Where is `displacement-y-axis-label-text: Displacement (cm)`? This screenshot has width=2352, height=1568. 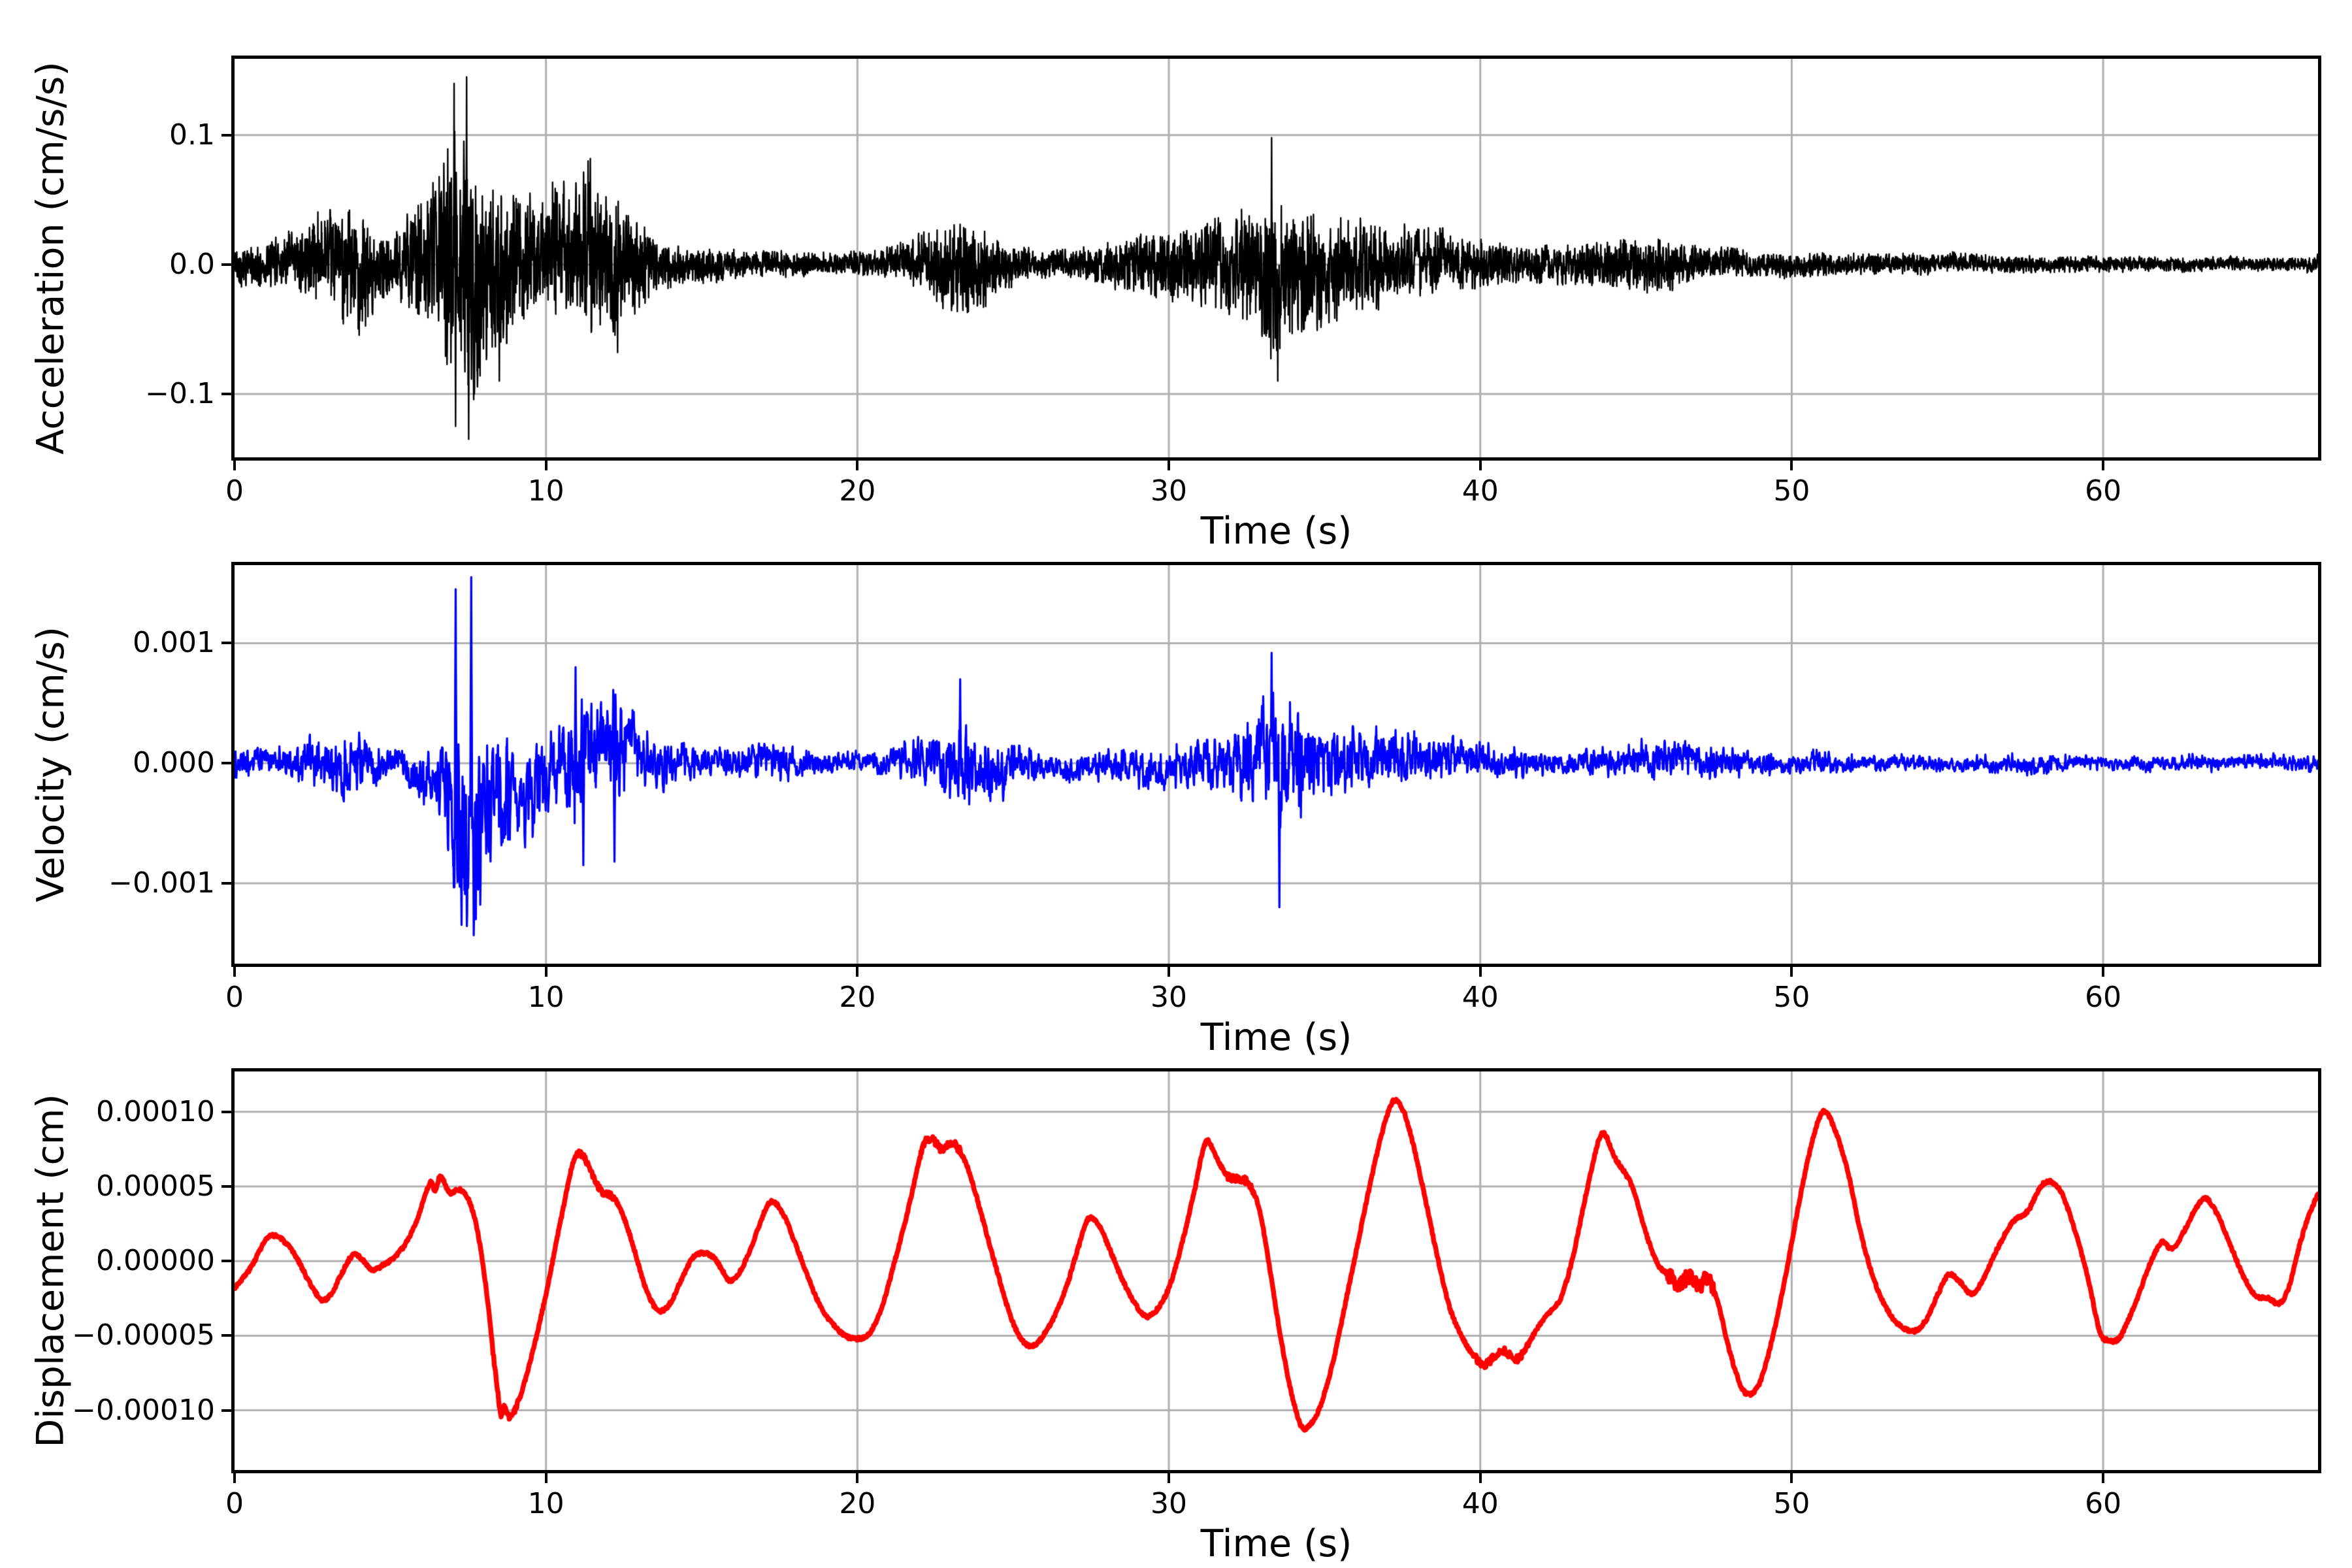 displacement-y-axis-label-text: Displacement (cm) is located at coordinates (51, 1271).